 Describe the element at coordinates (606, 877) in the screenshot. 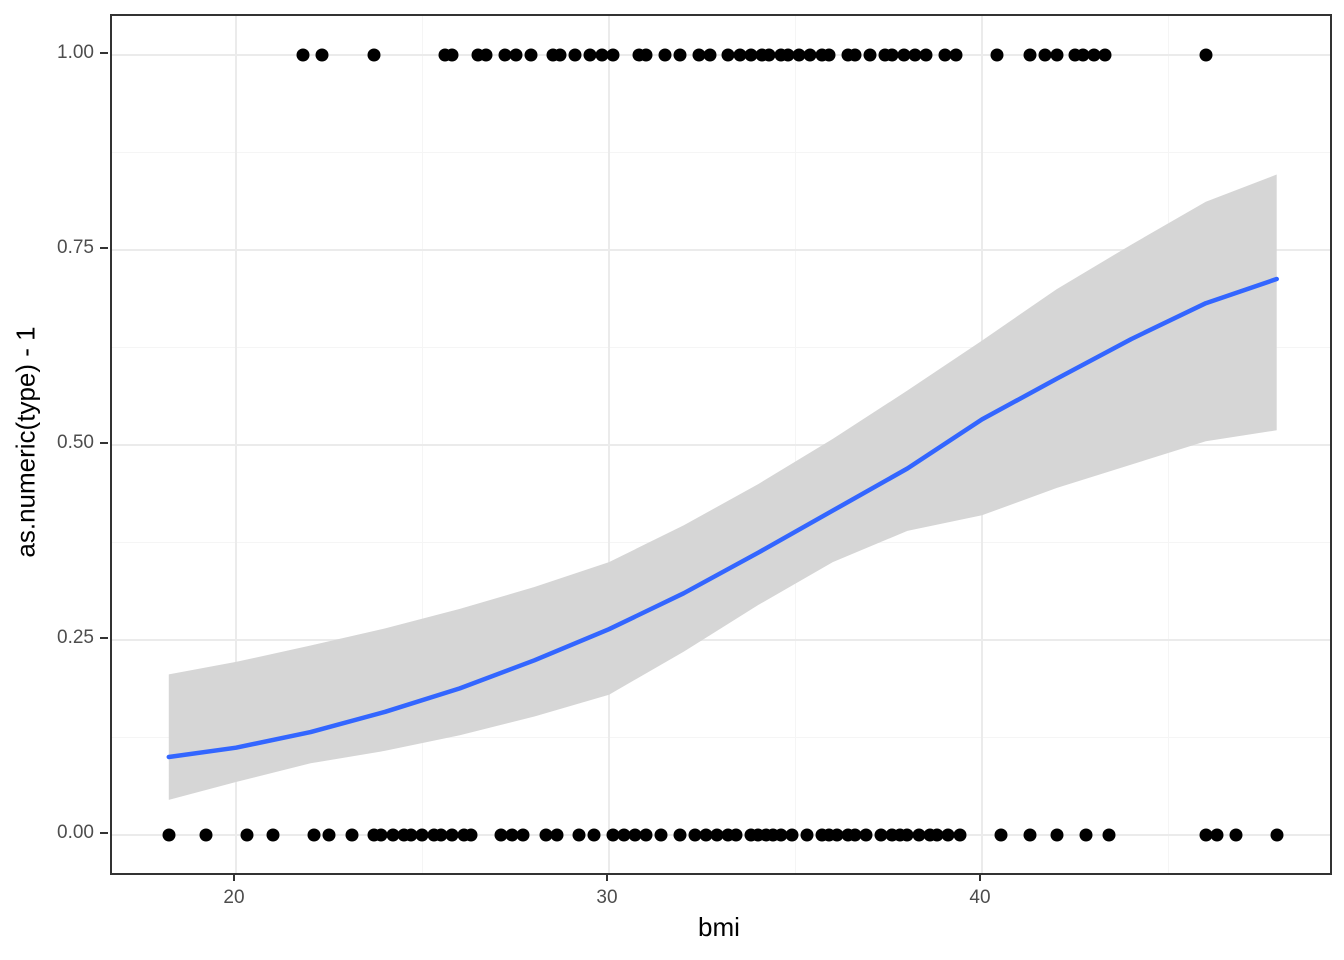

I see `x-tick-mark` at that location.